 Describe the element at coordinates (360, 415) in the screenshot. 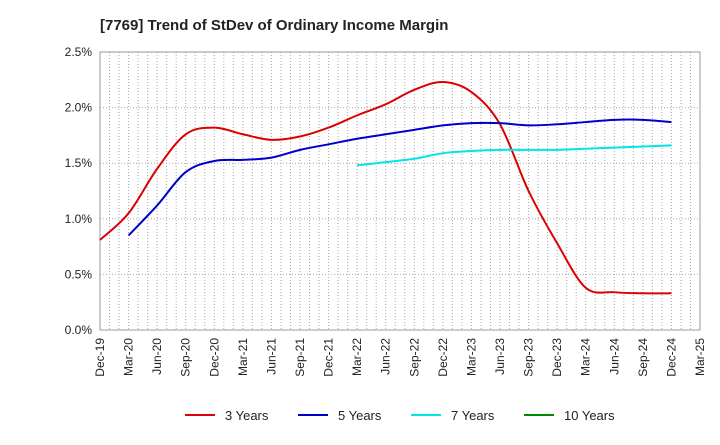

I see `legend-label-5-years: 5 Years` at that location.